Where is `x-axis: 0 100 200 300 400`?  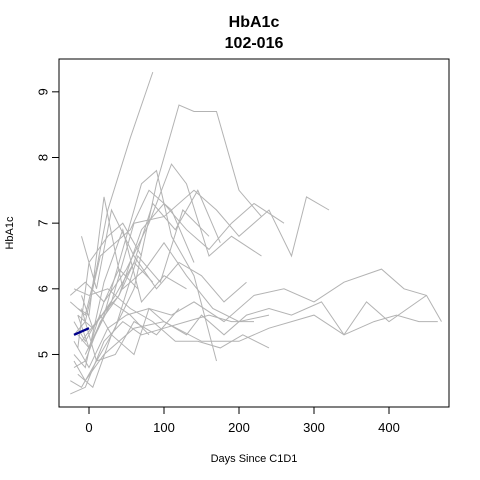
x-axis: 0 100 200 300 400 is located at coordinates (242, 420).